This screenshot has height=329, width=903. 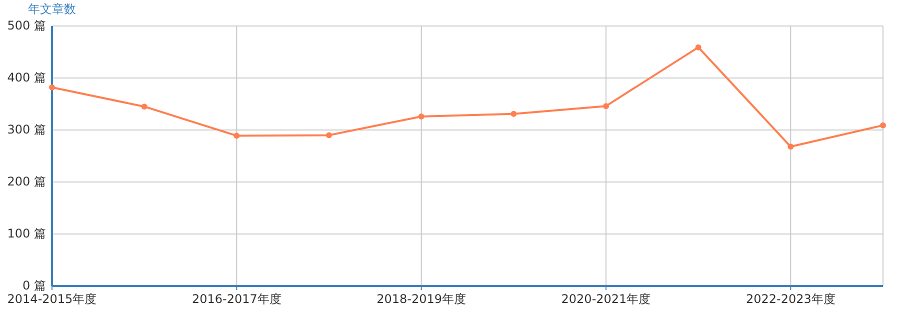 I want to click on y-tick-label: 300 篇, so click(x=26, y=129).